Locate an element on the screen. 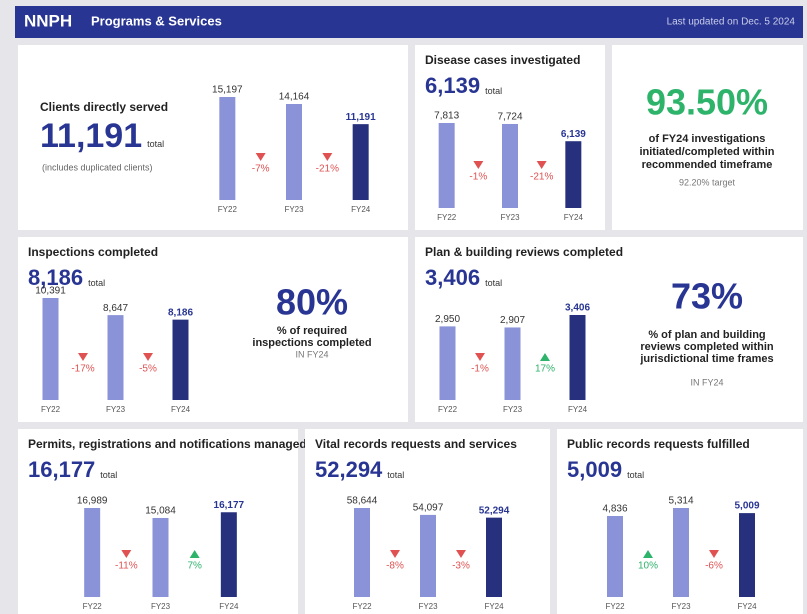 This screenshot has height=614, width=807. header-bar is located at coordinates (409, 22).